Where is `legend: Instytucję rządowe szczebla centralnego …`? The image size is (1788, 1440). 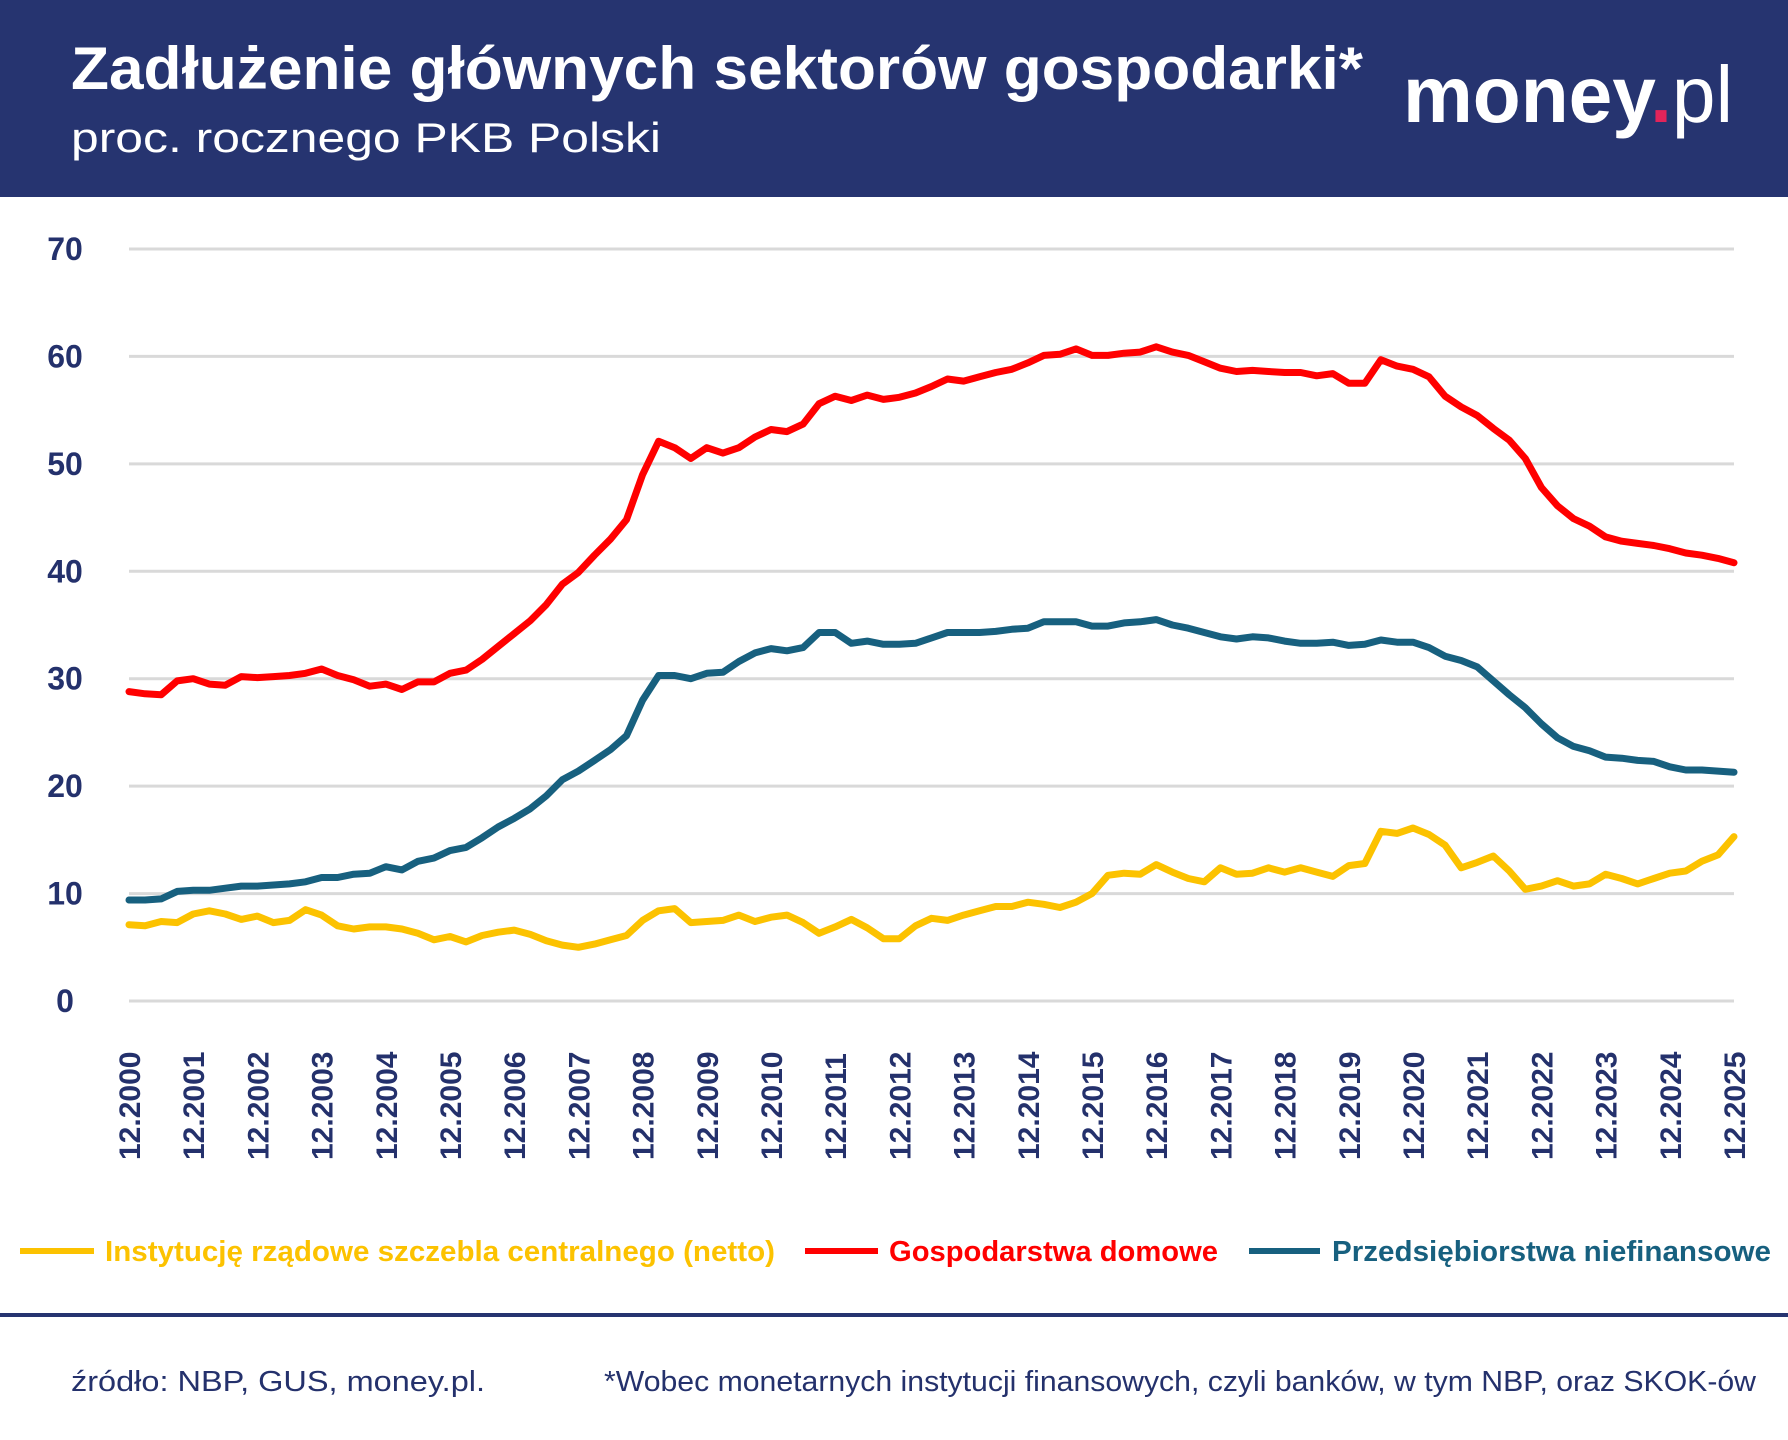
legend: Instytucję rządowe szczebla centralnego … is located at coordinates (895, 1252).